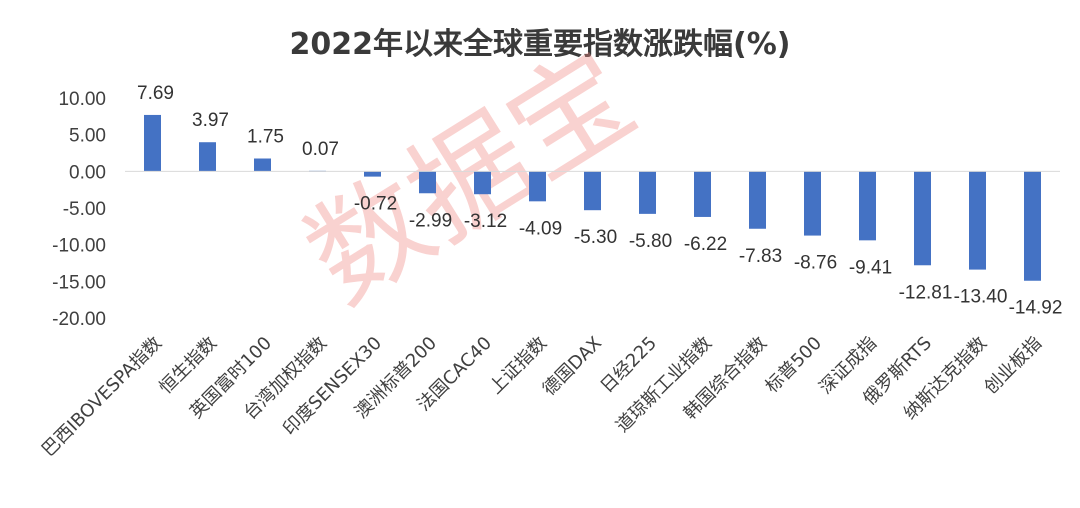 Image resolution: width=1080 pixels, height=508 pixels. What do you see at coordinates (870, 267) in the screenshot?
I see `data-label: -9.41` at bounding box center [870, 267].